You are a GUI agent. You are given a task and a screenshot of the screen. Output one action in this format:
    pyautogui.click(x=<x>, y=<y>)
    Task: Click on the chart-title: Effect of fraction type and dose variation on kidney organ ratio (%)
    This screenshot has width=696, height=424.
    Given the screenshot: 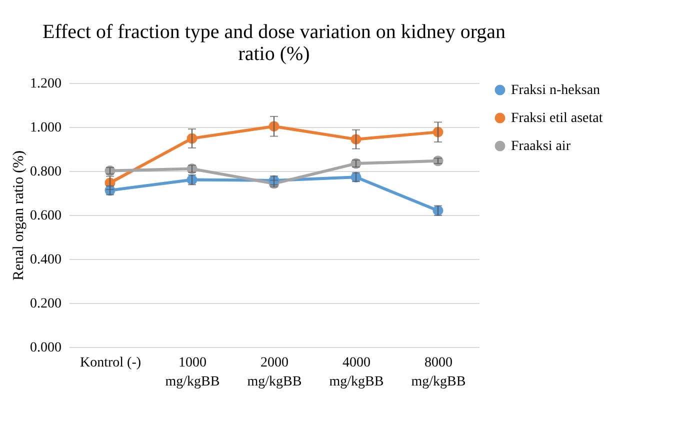 What is the action you would take?
    pyautogui.click(x=274, y=43)
    